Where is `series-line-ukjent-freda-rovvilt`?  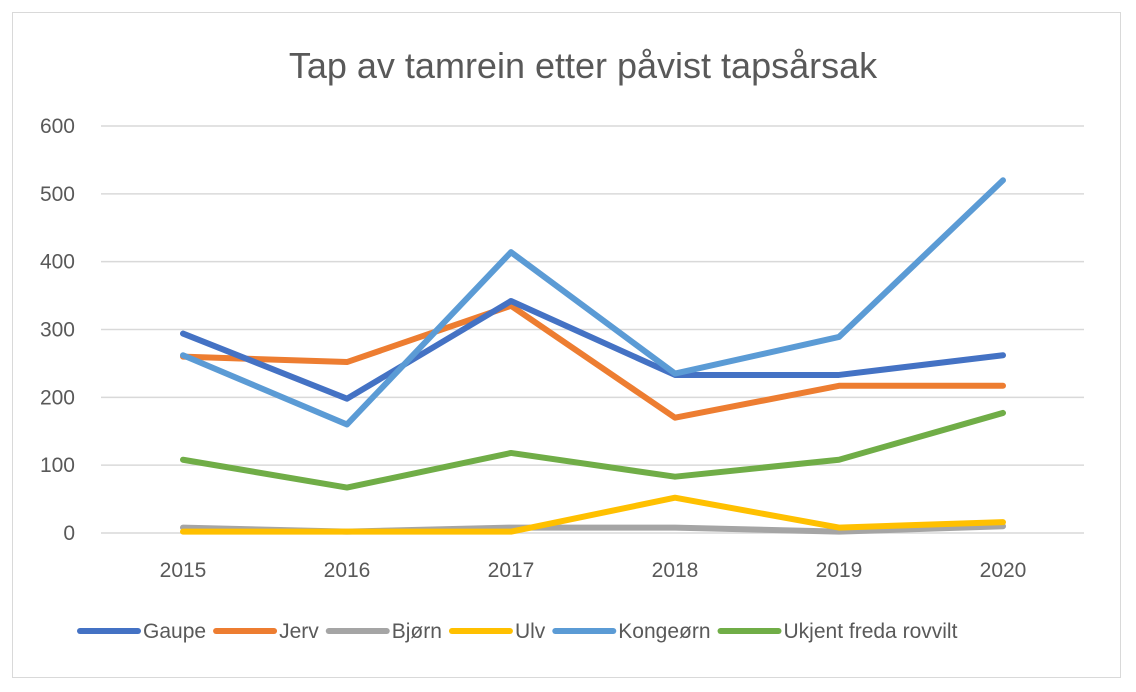 series-line-ukjent-freda-rovvilt is located at coordinates (593, 450).